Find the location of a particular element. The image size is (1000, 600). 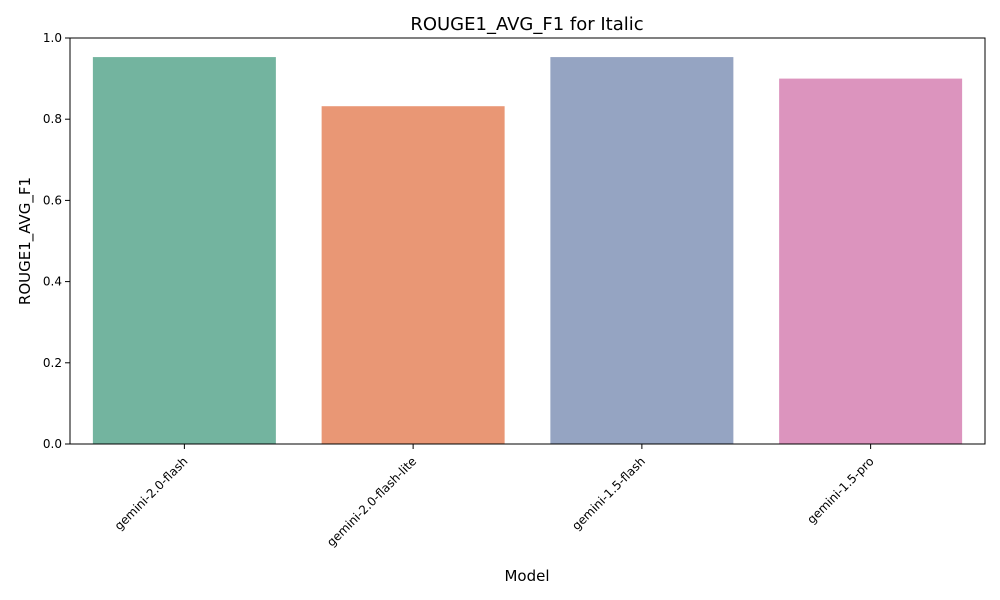

y-tick-label: 0.0 is located at coordinates (52, 444).